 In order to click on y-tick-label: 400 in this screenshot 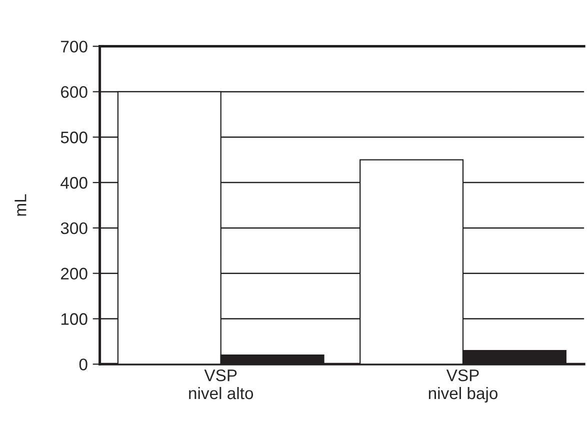, I will do `click(74, 182)`.